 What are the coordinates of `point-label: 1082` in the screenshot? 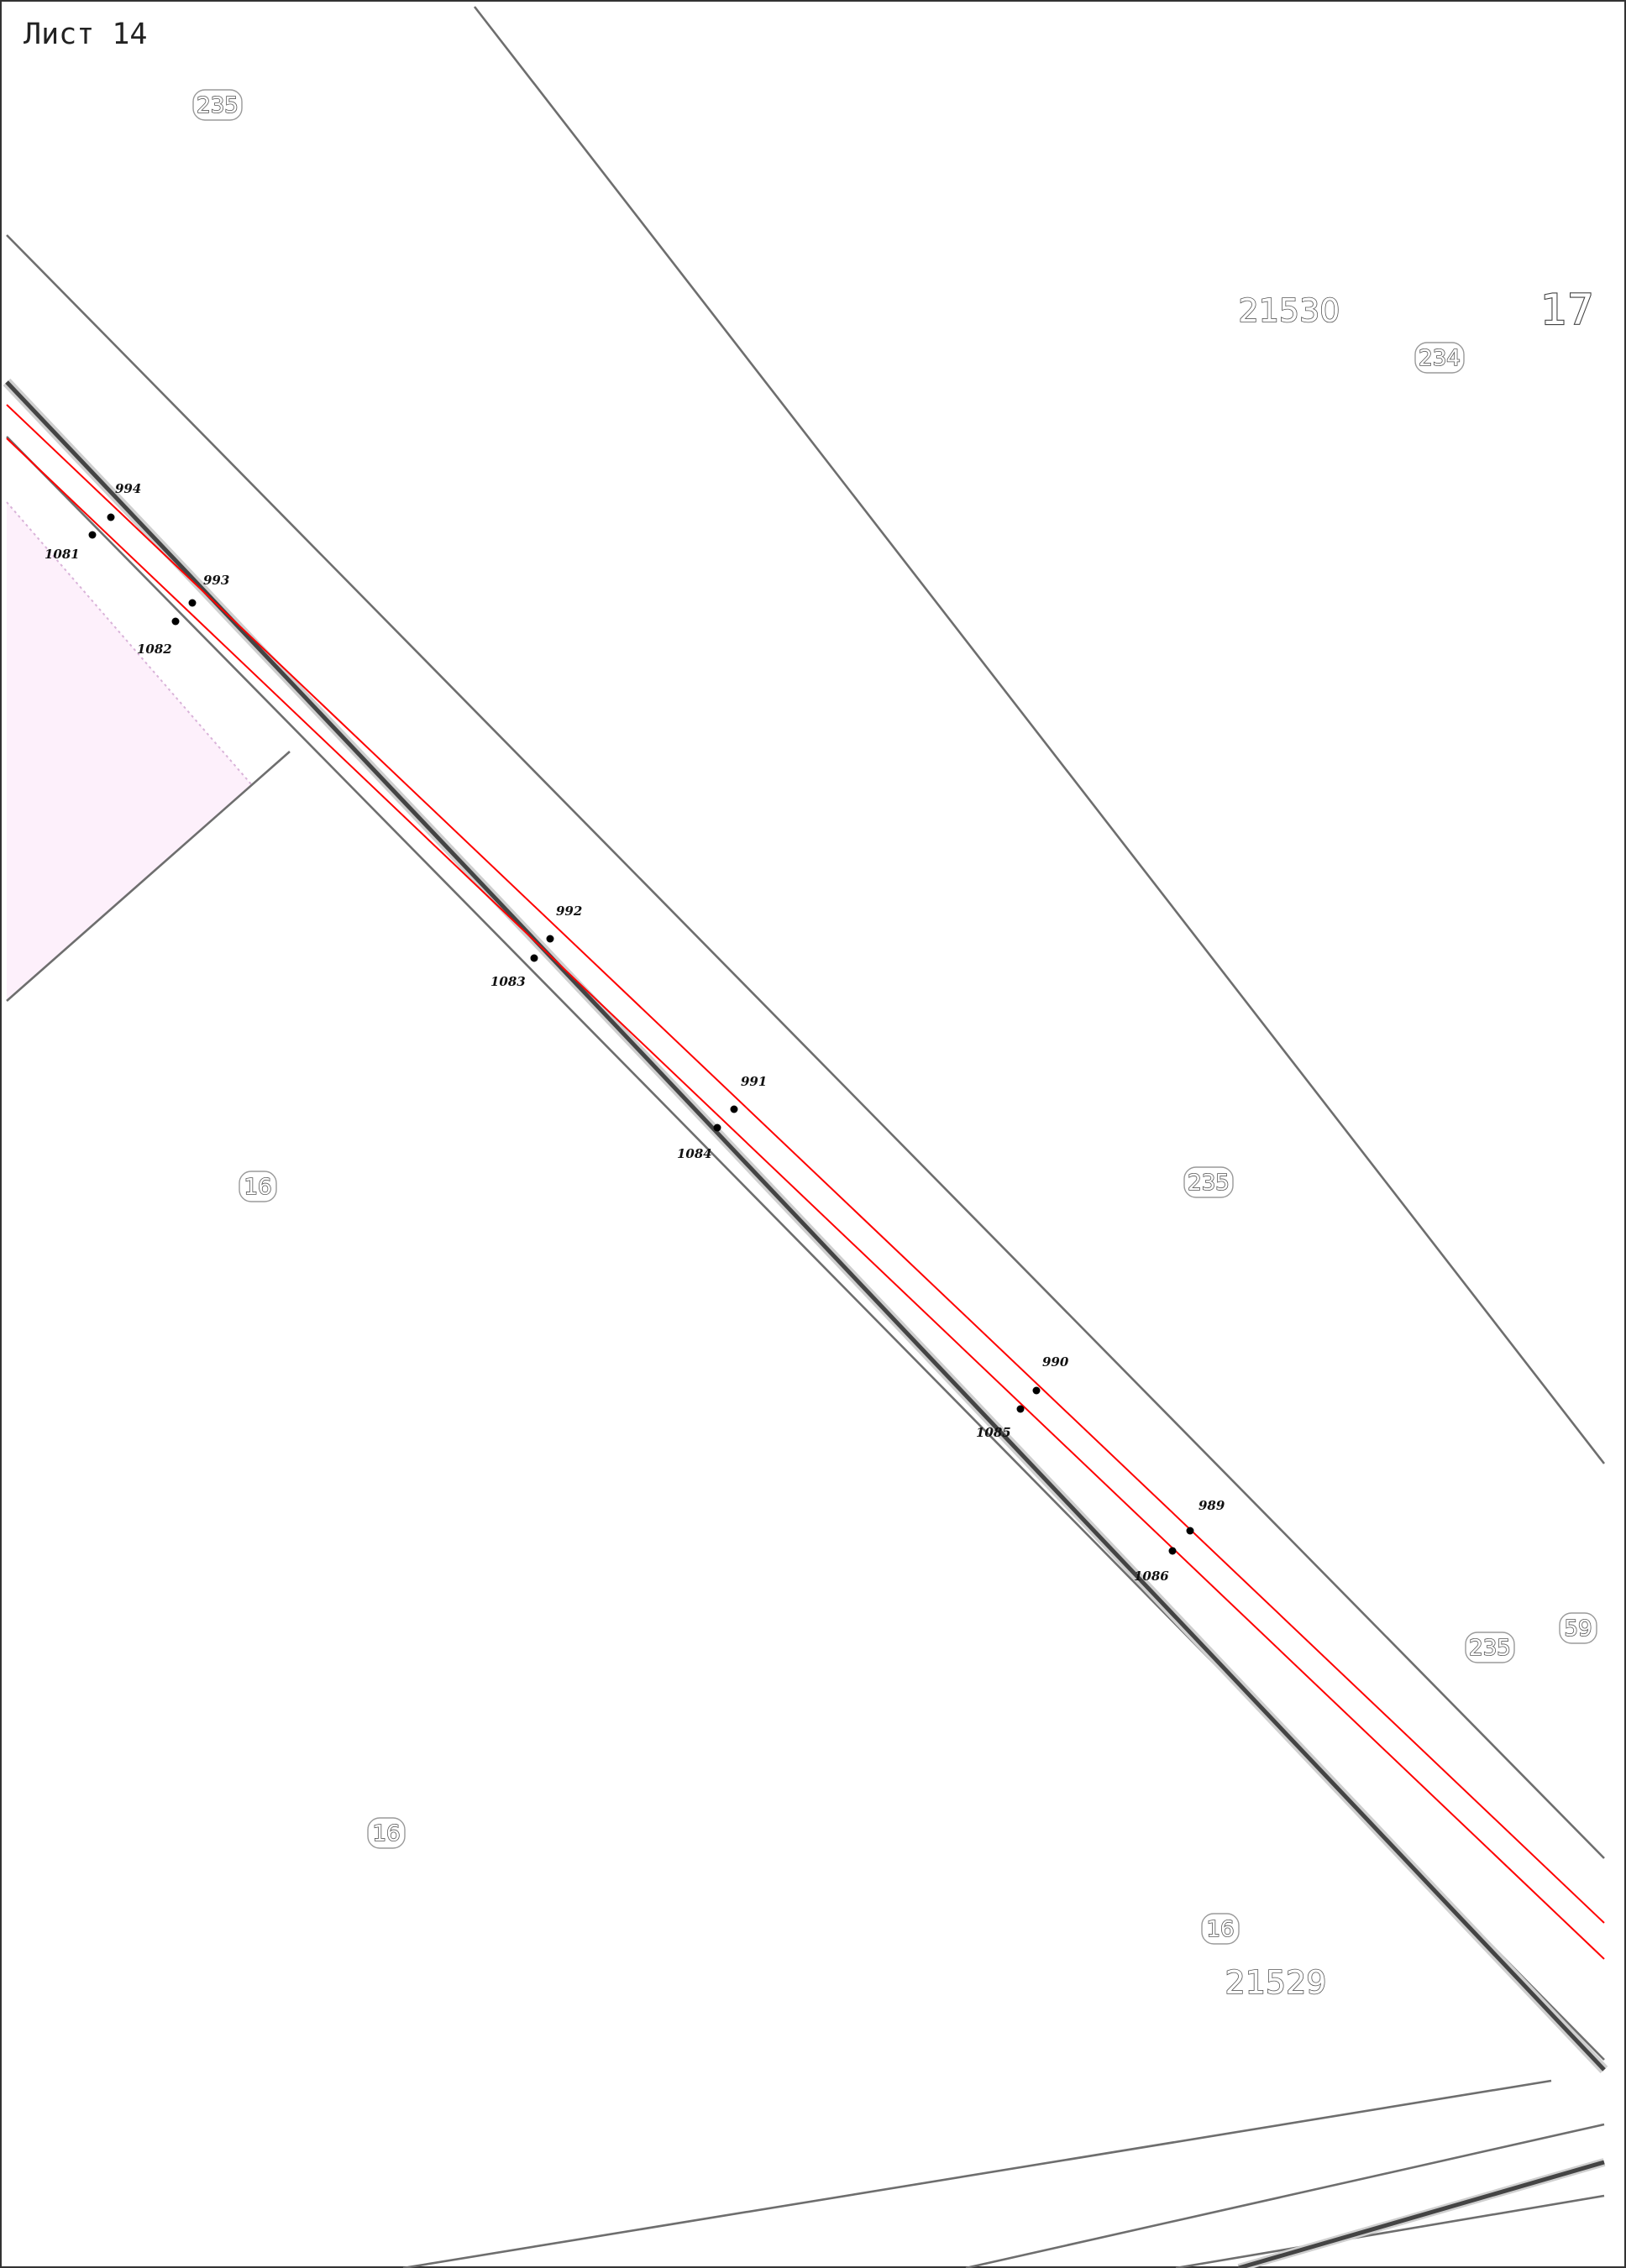 It's located at (154, 650).